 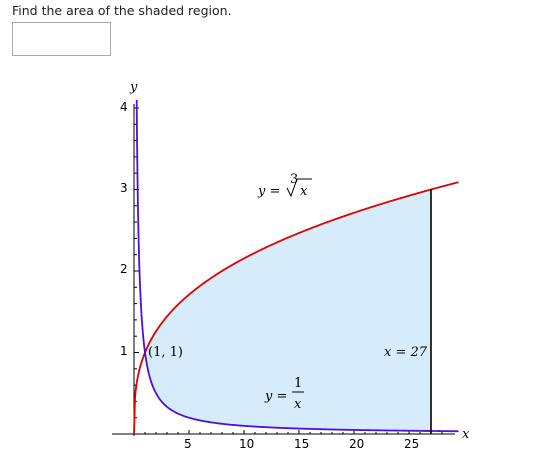 I want to click on cube-root-equation-label: y = 3 x, so click(x=284, y=185).